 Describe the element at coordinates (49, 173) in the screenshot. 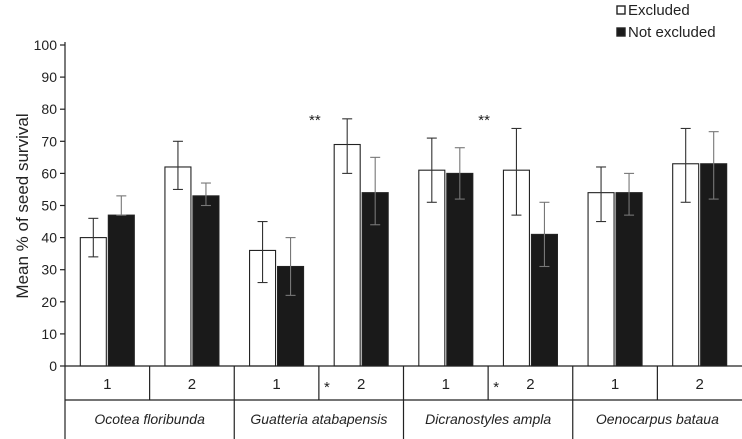

I see `y-tick-label: 60` at that location.